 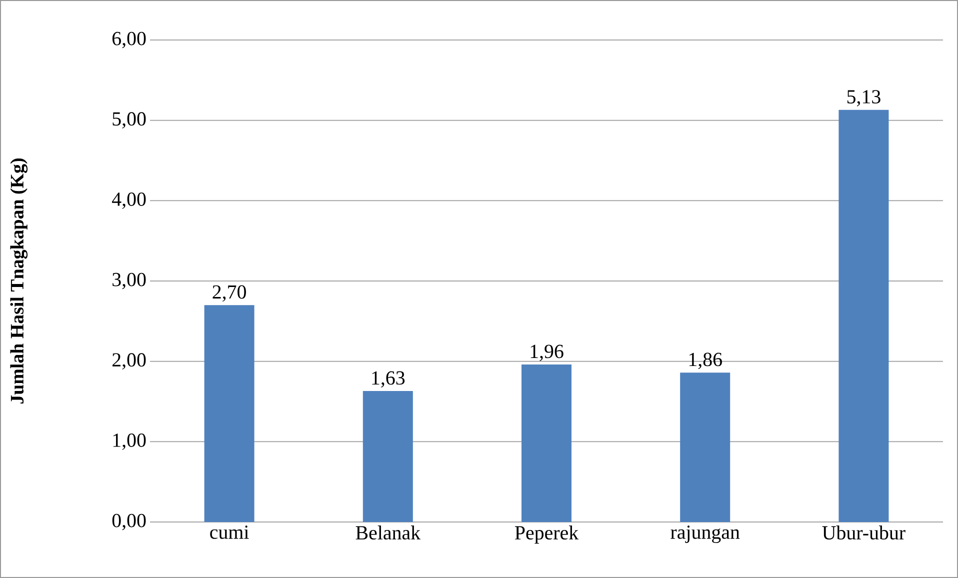 What do you see at coordinates (388, 533) in the screenshot?
I see `x-tick-label: Belanak` at bounding box center [388, 533].